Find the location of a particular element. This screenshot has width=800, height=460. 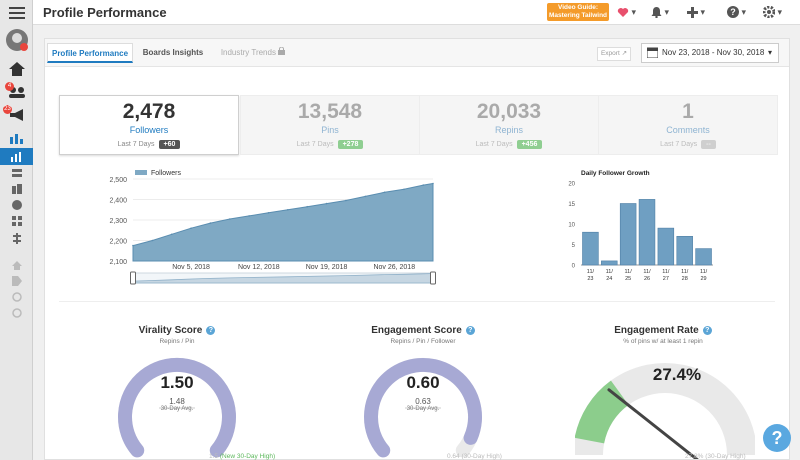

virality-value: 1.50 is located at coordinates (177, 382).